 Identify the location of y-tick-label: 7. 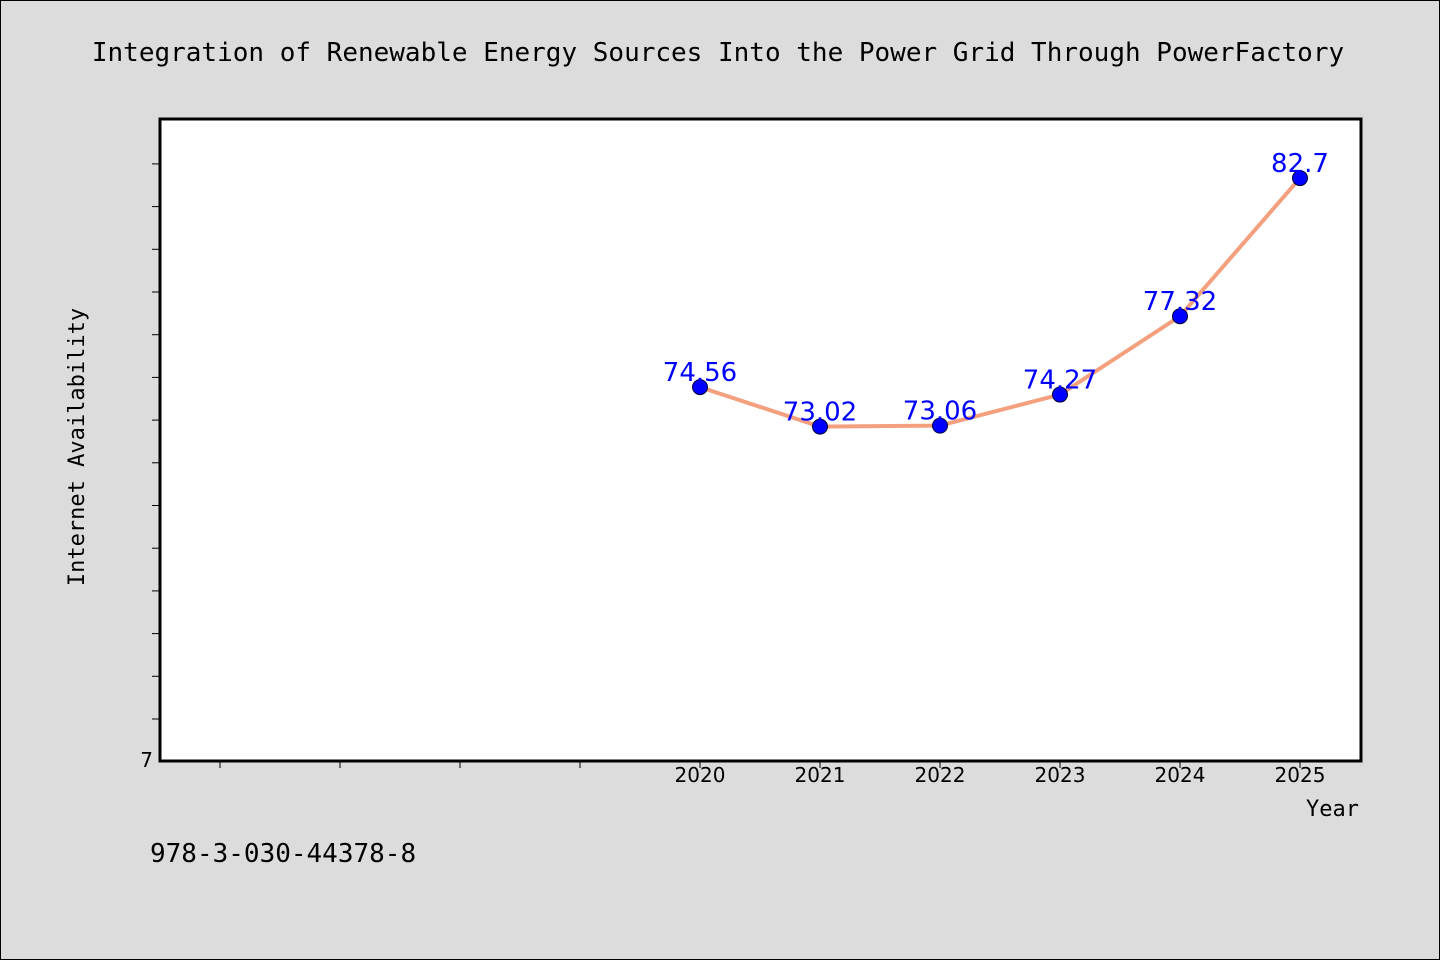
(146, 760).